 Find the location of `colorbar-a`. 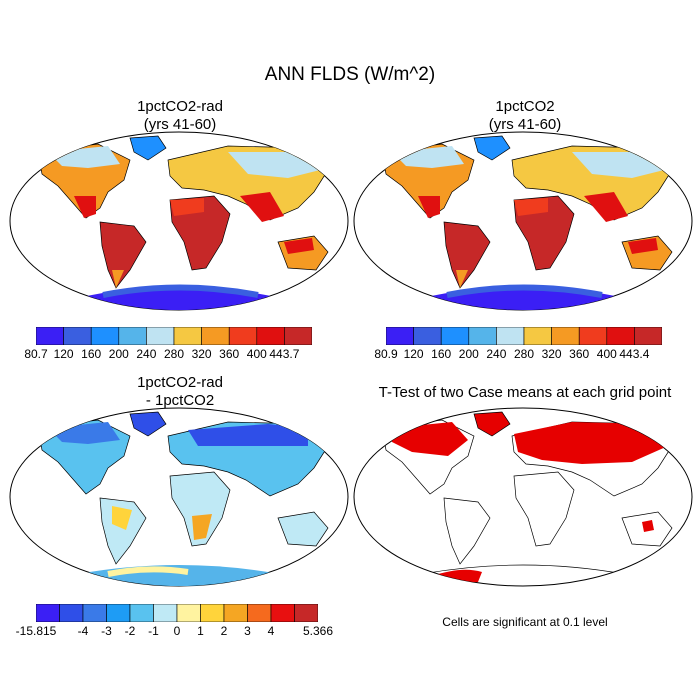

colorbar-a is located at coordinates (174, 336).